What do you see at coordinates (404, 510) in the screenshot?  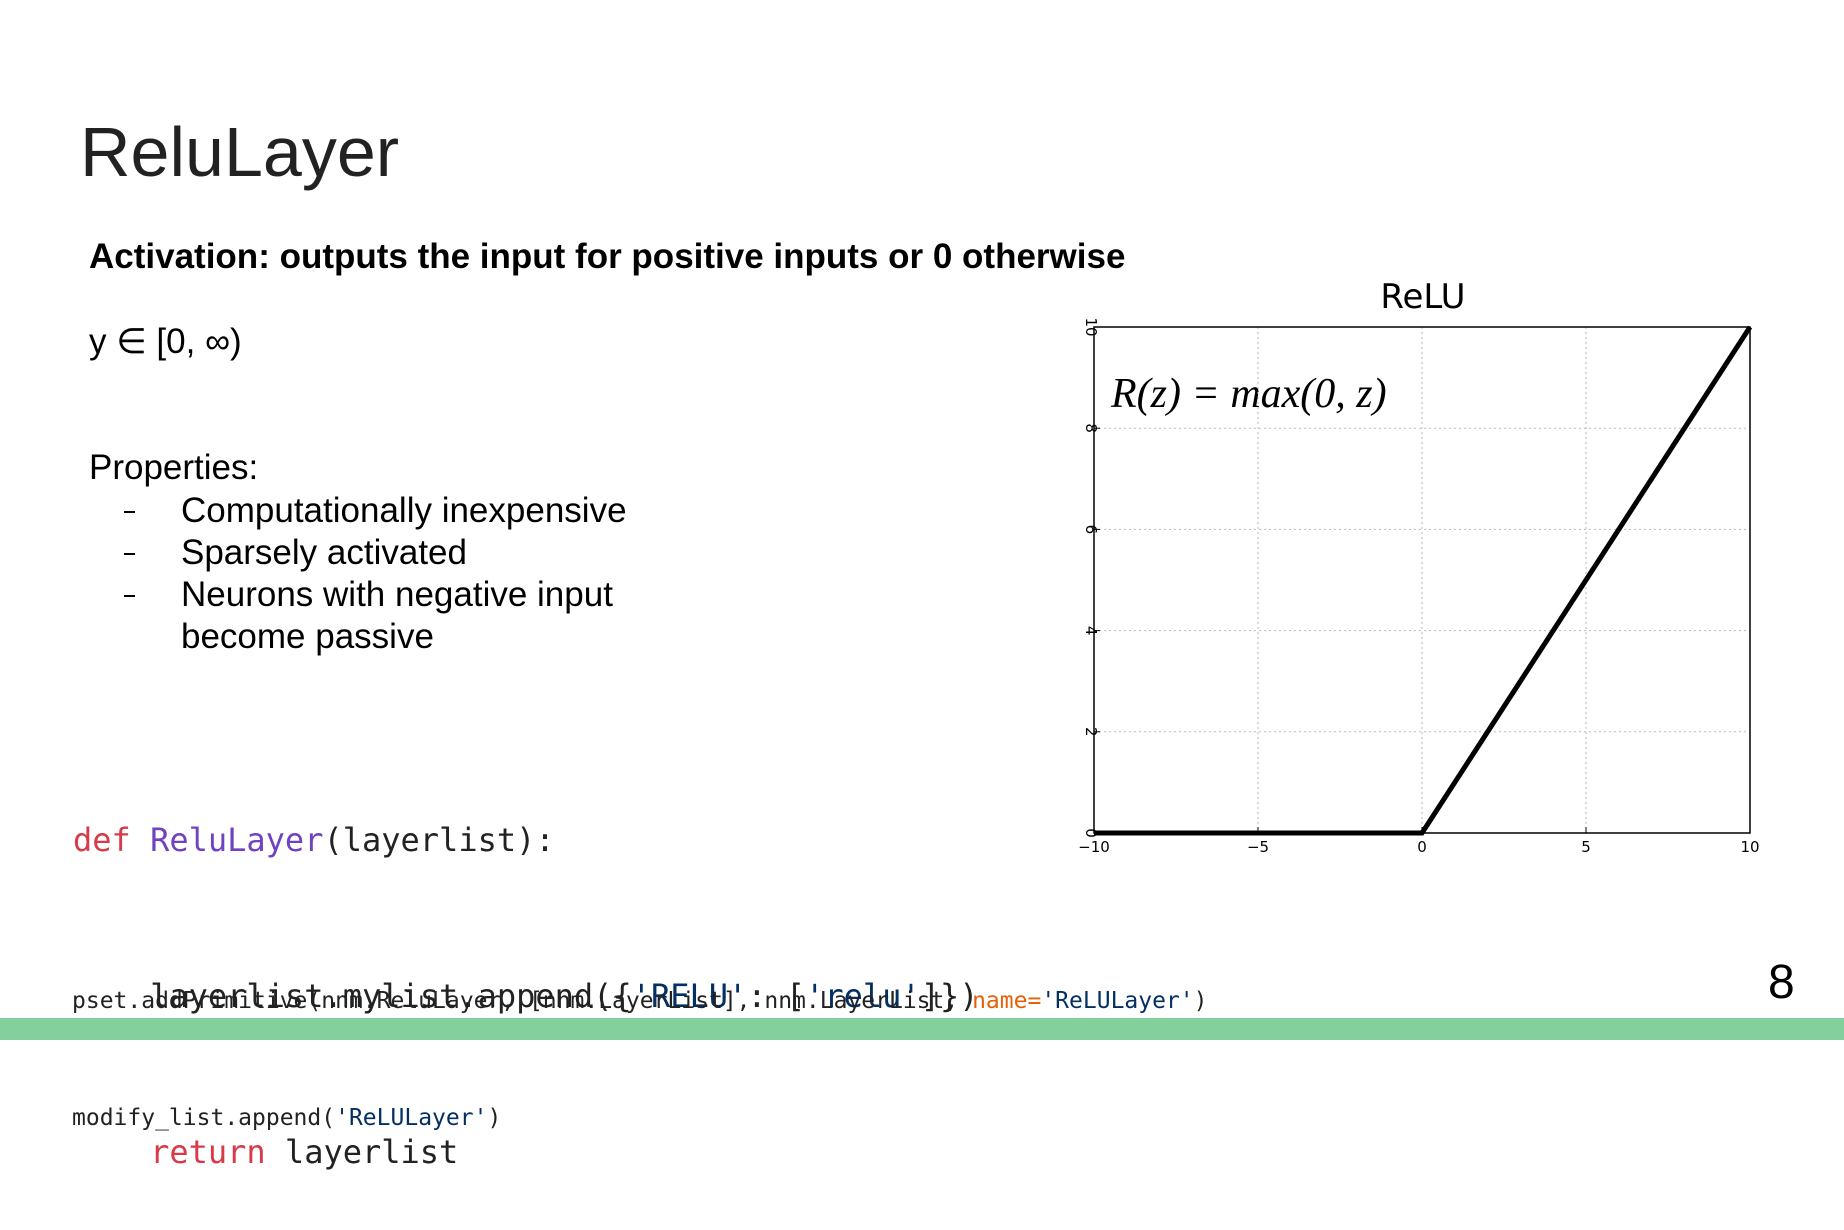 I see `property-text: Computationally inexpensive` at bounding box center [404, 510].